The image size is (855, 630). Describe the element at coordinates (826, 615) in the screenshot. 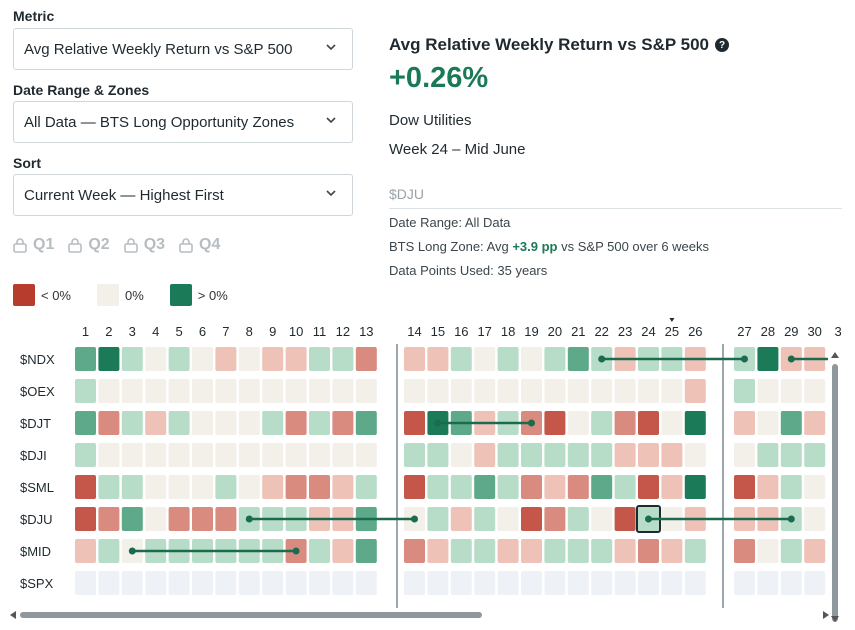

I see `scroll-right-icon` at that location.